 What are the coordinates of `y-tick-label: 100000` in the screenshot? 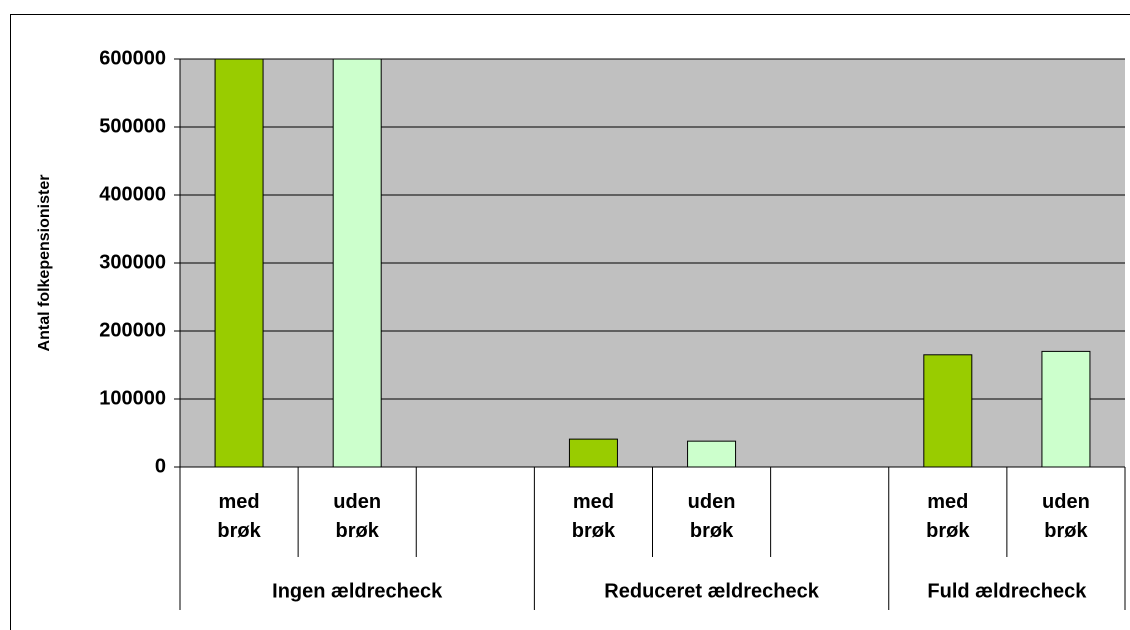 It's located at (132, 398).